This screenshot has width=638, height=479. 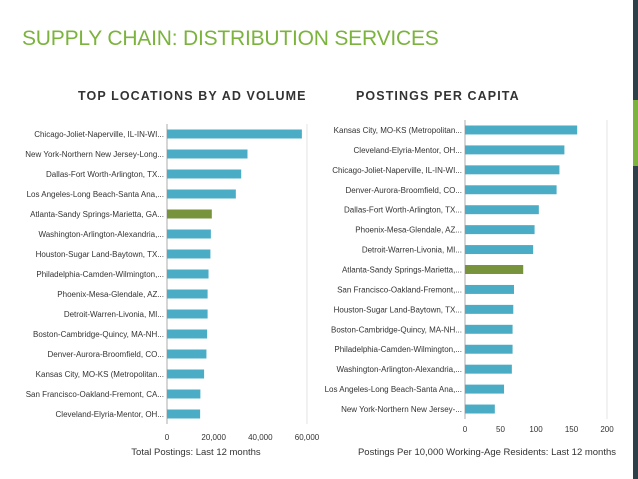 What do you see at coordinates (635, 133) in the screenshot?
I see `right-accent-highlight` at bounding box center [635, 133].